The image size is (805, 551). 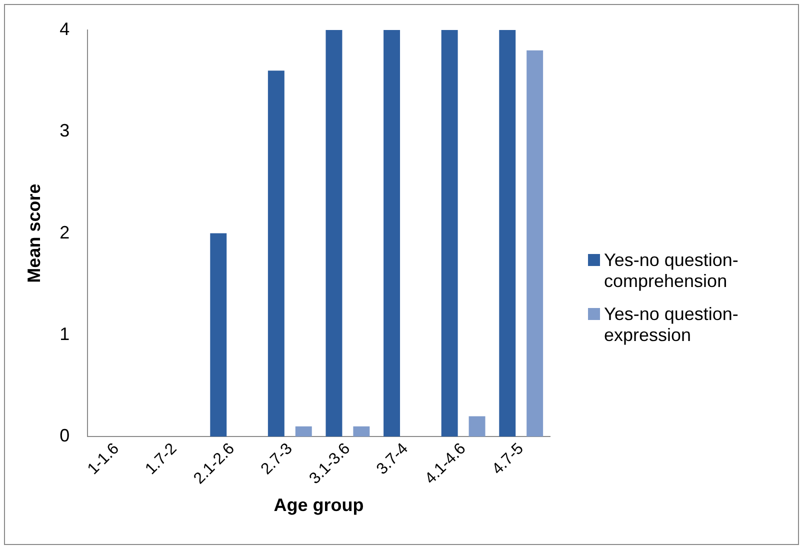 What do you see at coordinates (319, 505) in the screenshot?
I see `x-axis-title: Age group` at bounding box center [319, 505].